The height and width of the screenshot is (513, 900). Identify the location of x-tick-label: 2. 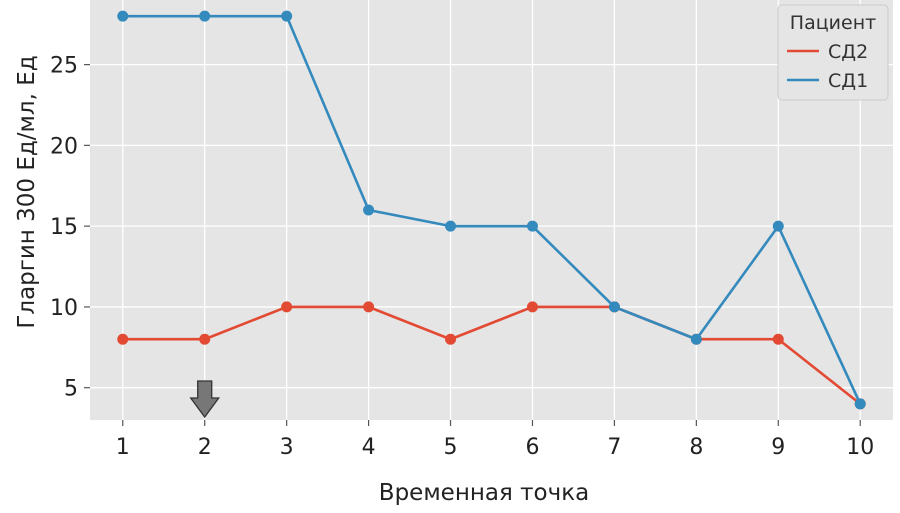
(205, 447).